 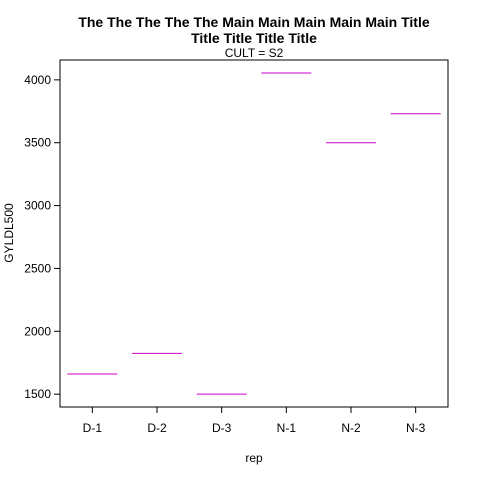 What do you see at coordinates (37, 394) in the screenshot?
I see `y-tick-label: 1500` at bounding box center [37, 394].